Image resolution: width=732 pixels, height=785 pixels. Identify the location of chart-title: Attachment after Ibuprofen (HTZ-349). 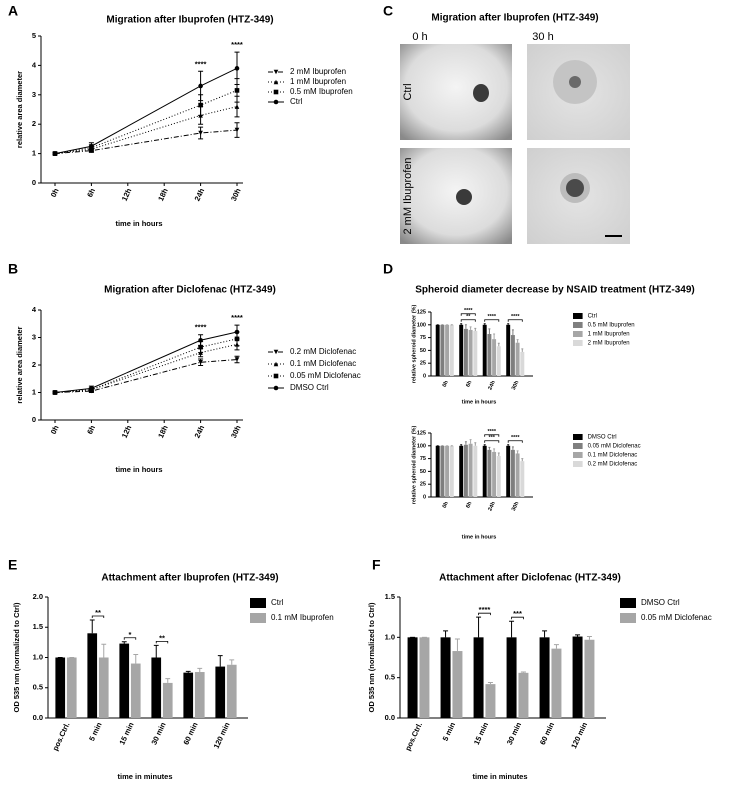
(189, 578).